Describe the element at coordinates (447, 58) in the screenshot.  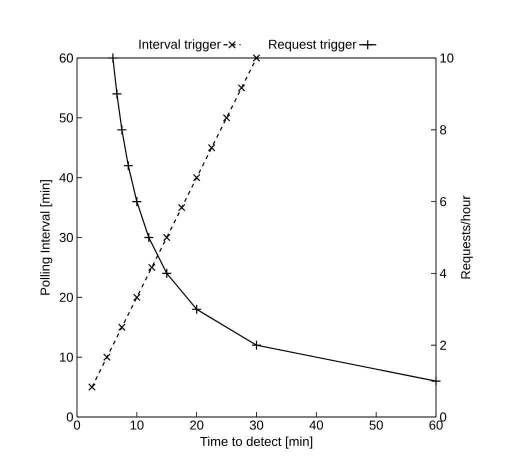
I see `y2-tick-label: 10` at that location.